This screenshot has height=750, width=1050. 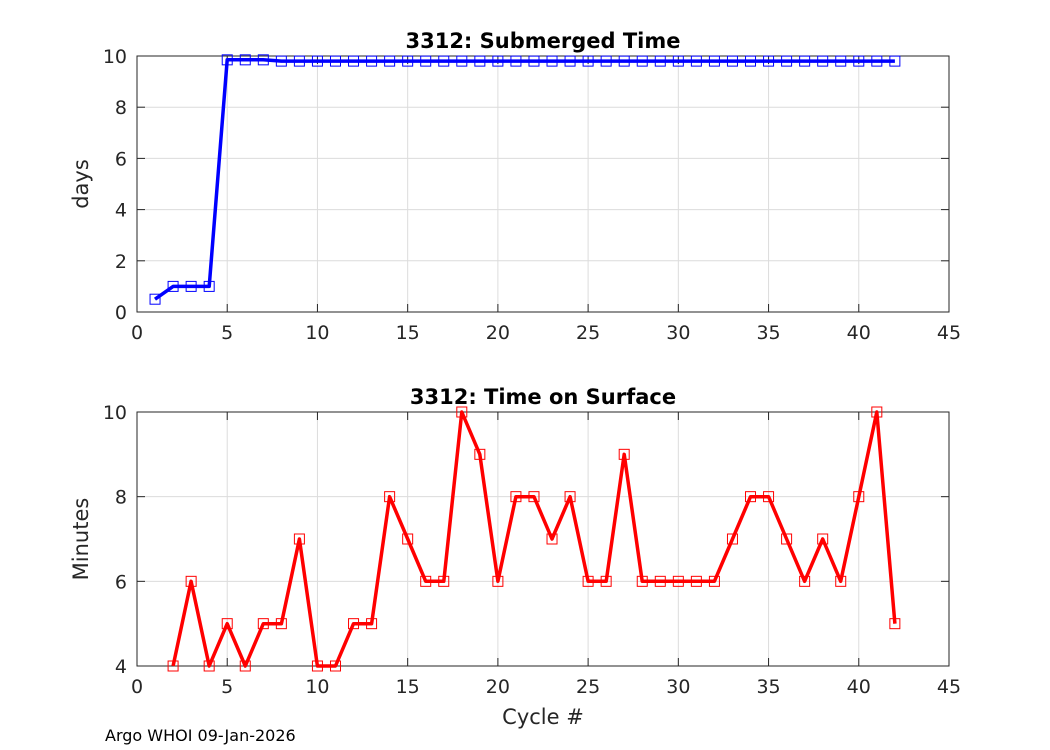 What do you see at coordinates (121, 262) in the screenshot?
I see `y-tick-label: 2` at bounding box center [121, 262].